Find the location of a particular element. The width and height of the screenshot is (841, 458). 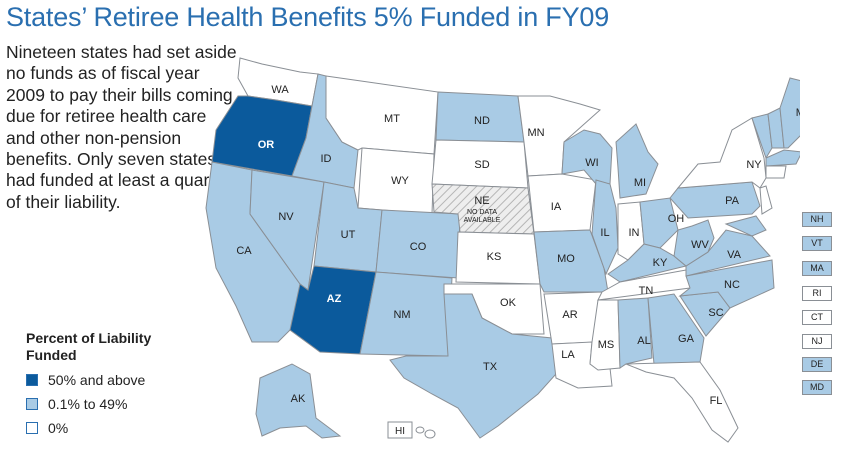

label-id: ID is located at coordinates (326, 159).